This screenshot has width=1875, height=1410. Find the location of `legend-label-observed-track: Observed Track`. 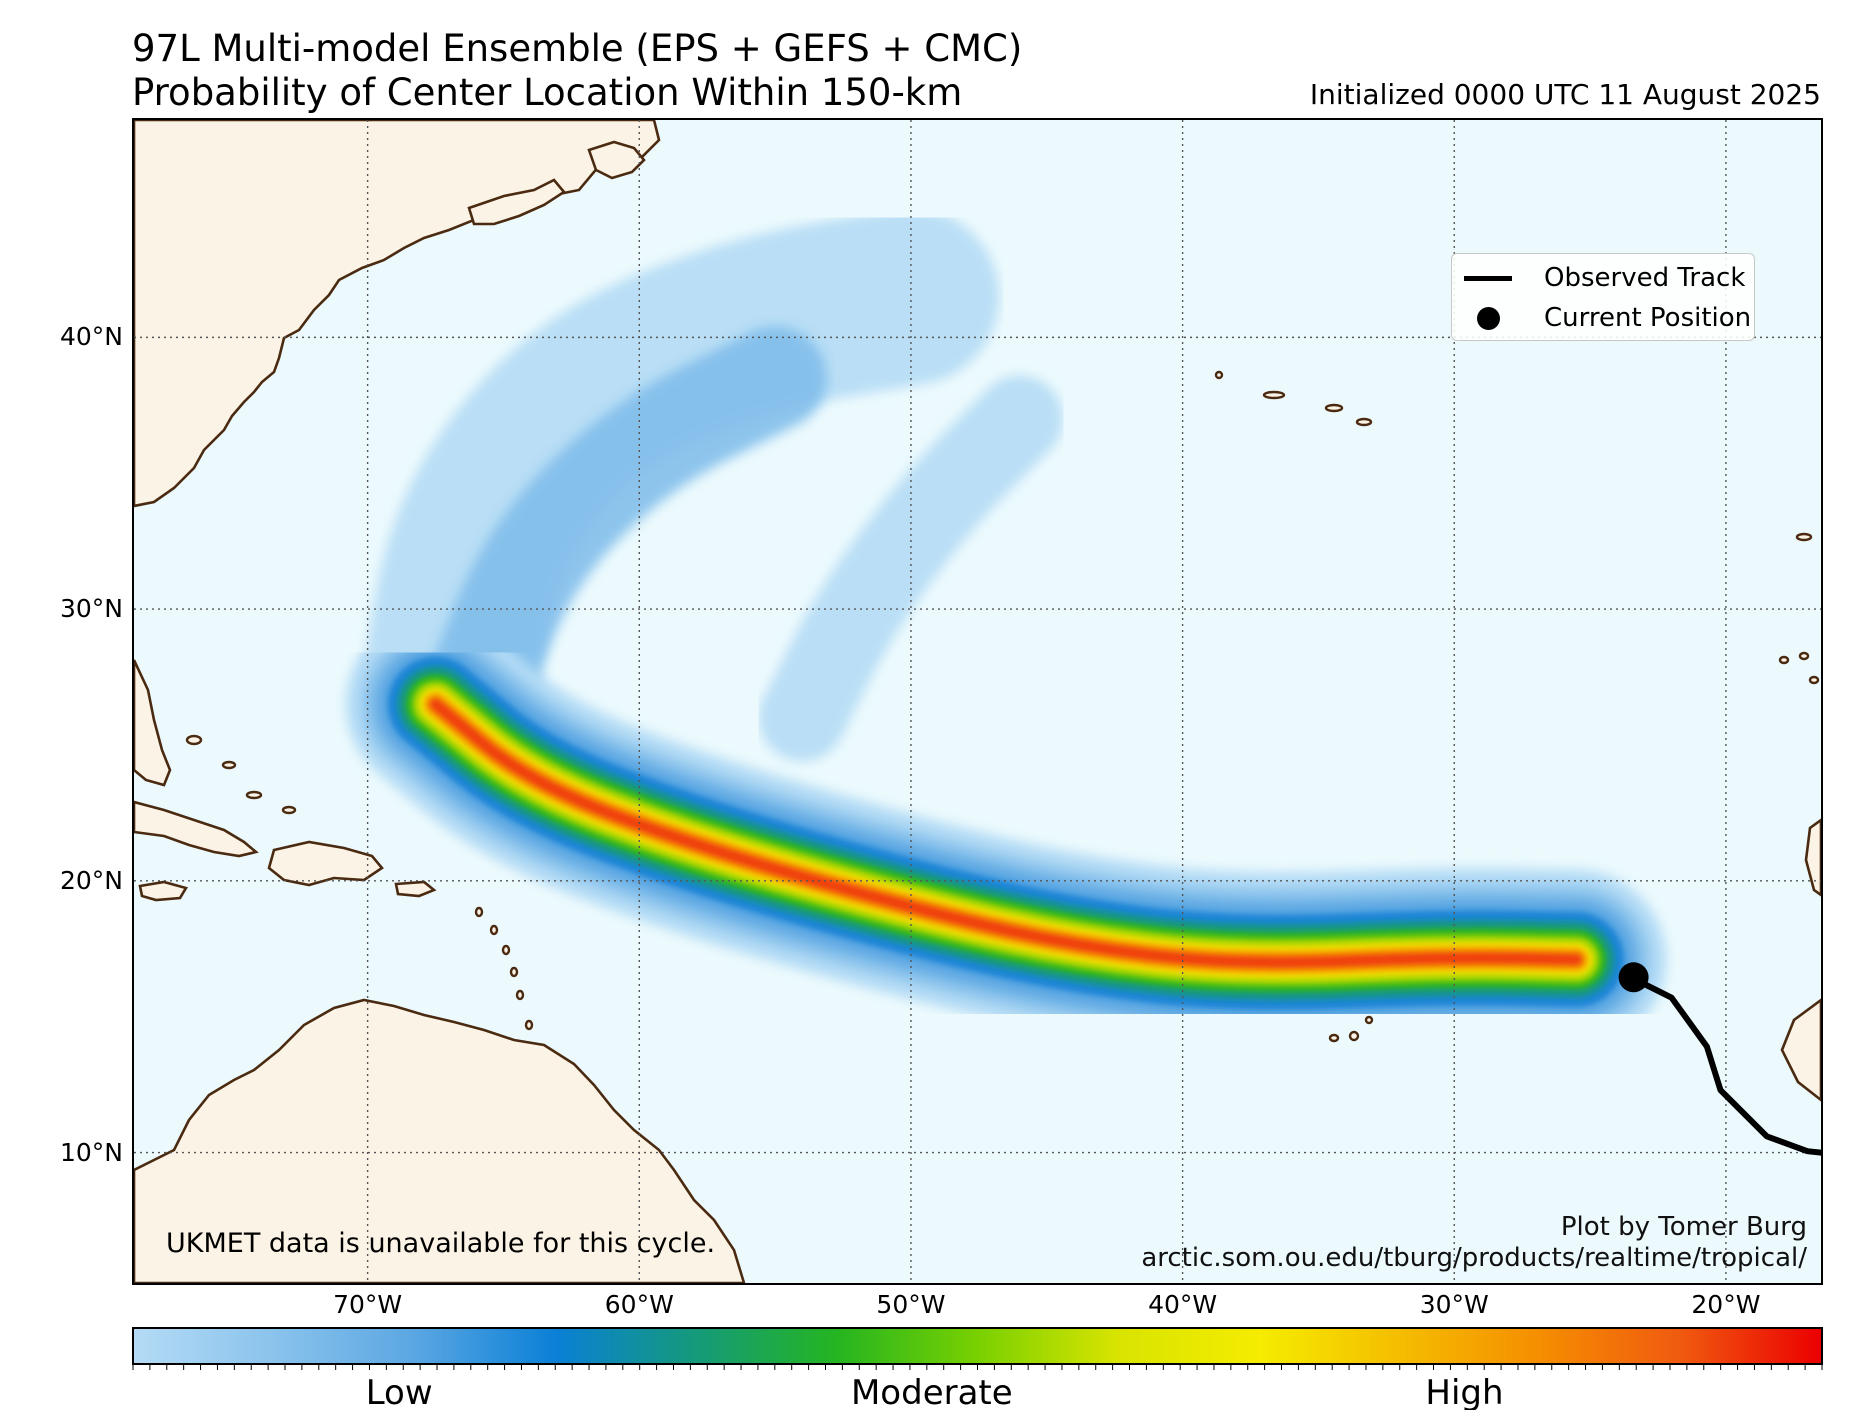

legend-label-observed-track: Observed Track is located at coordinates (1645, 278).